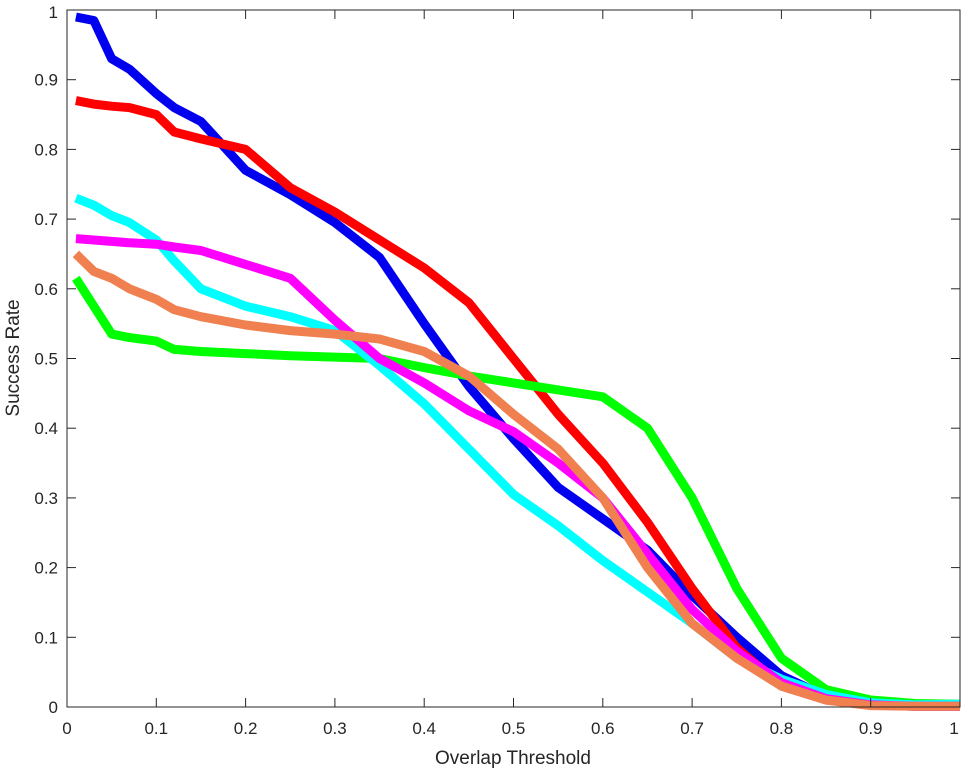 Image resolution: width=963 pixels, height=768 pixels. I want to click on y-tick-label: 0.8, so click(46, 149).